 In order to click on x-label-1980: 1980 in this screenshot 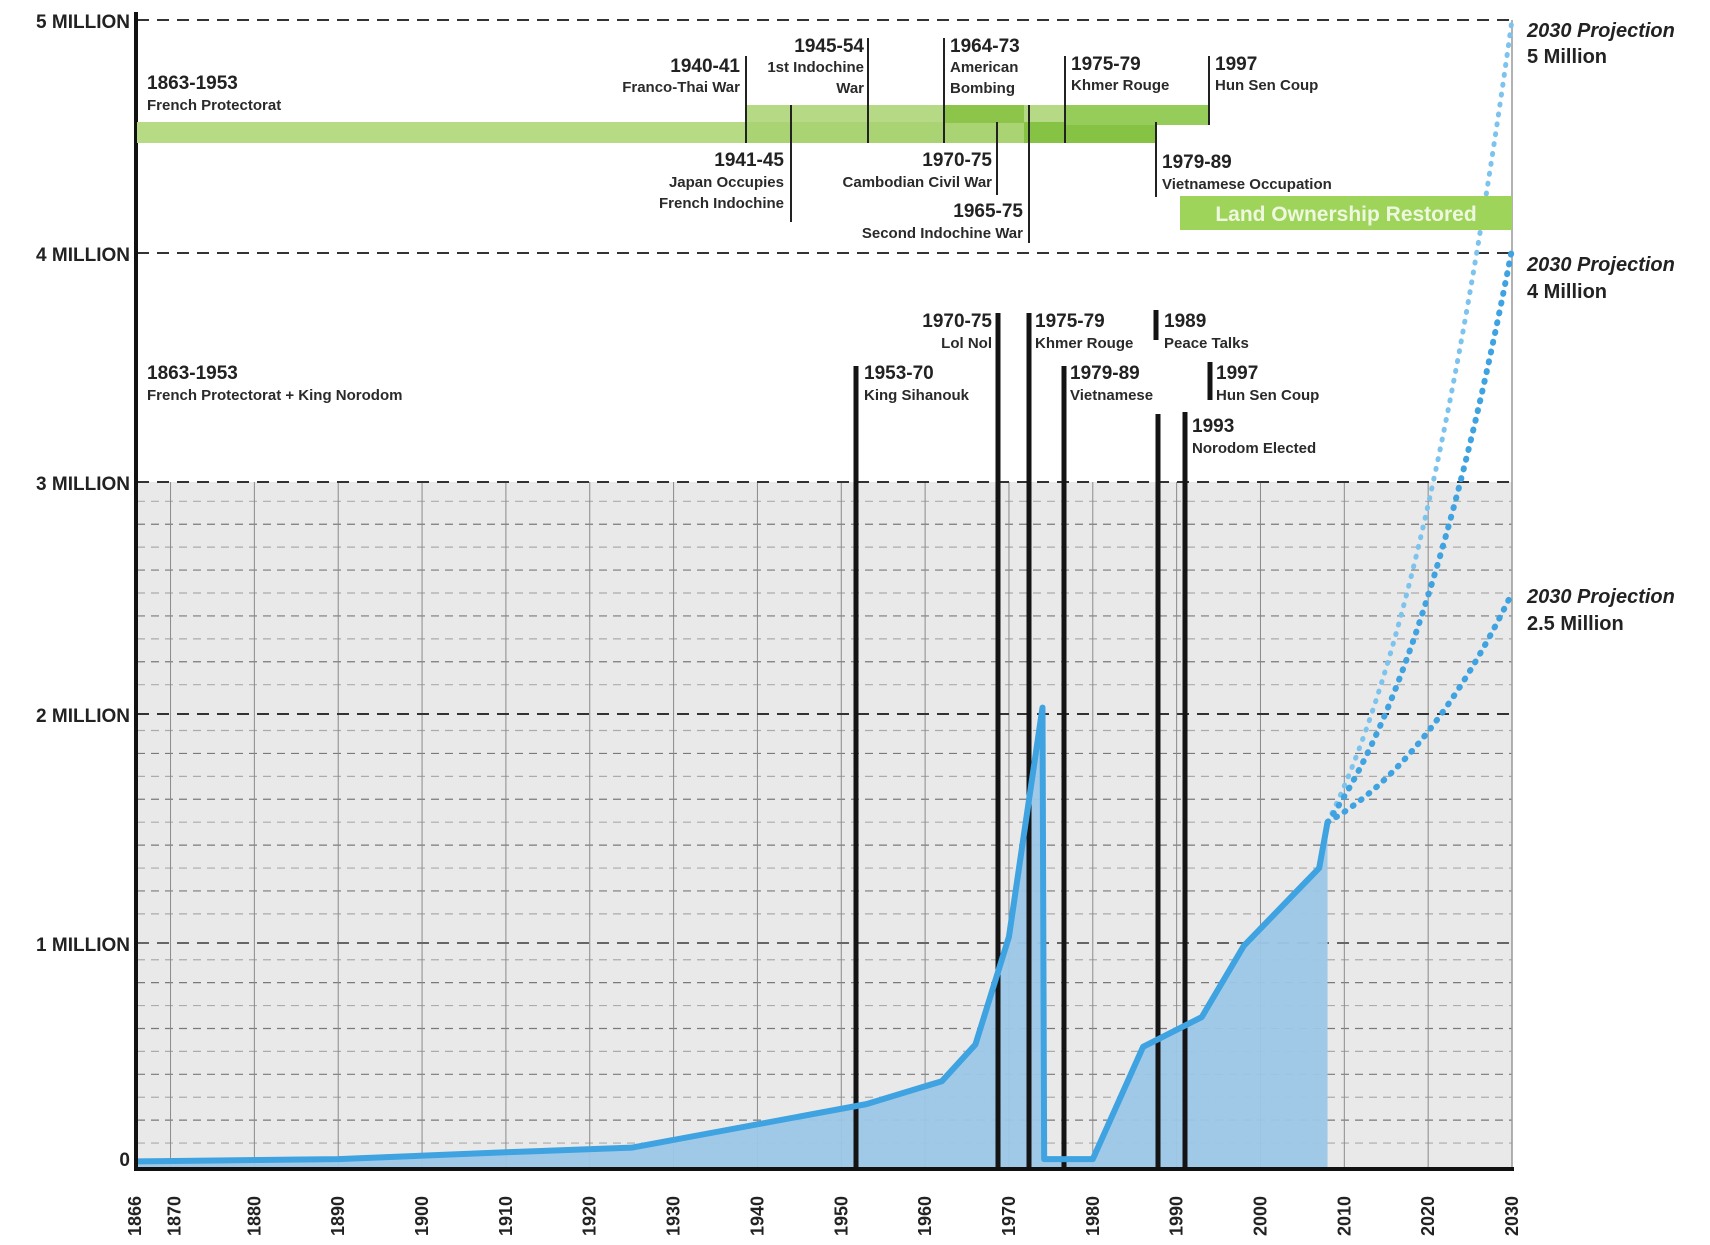, I will do `click(1093, 1216)`.